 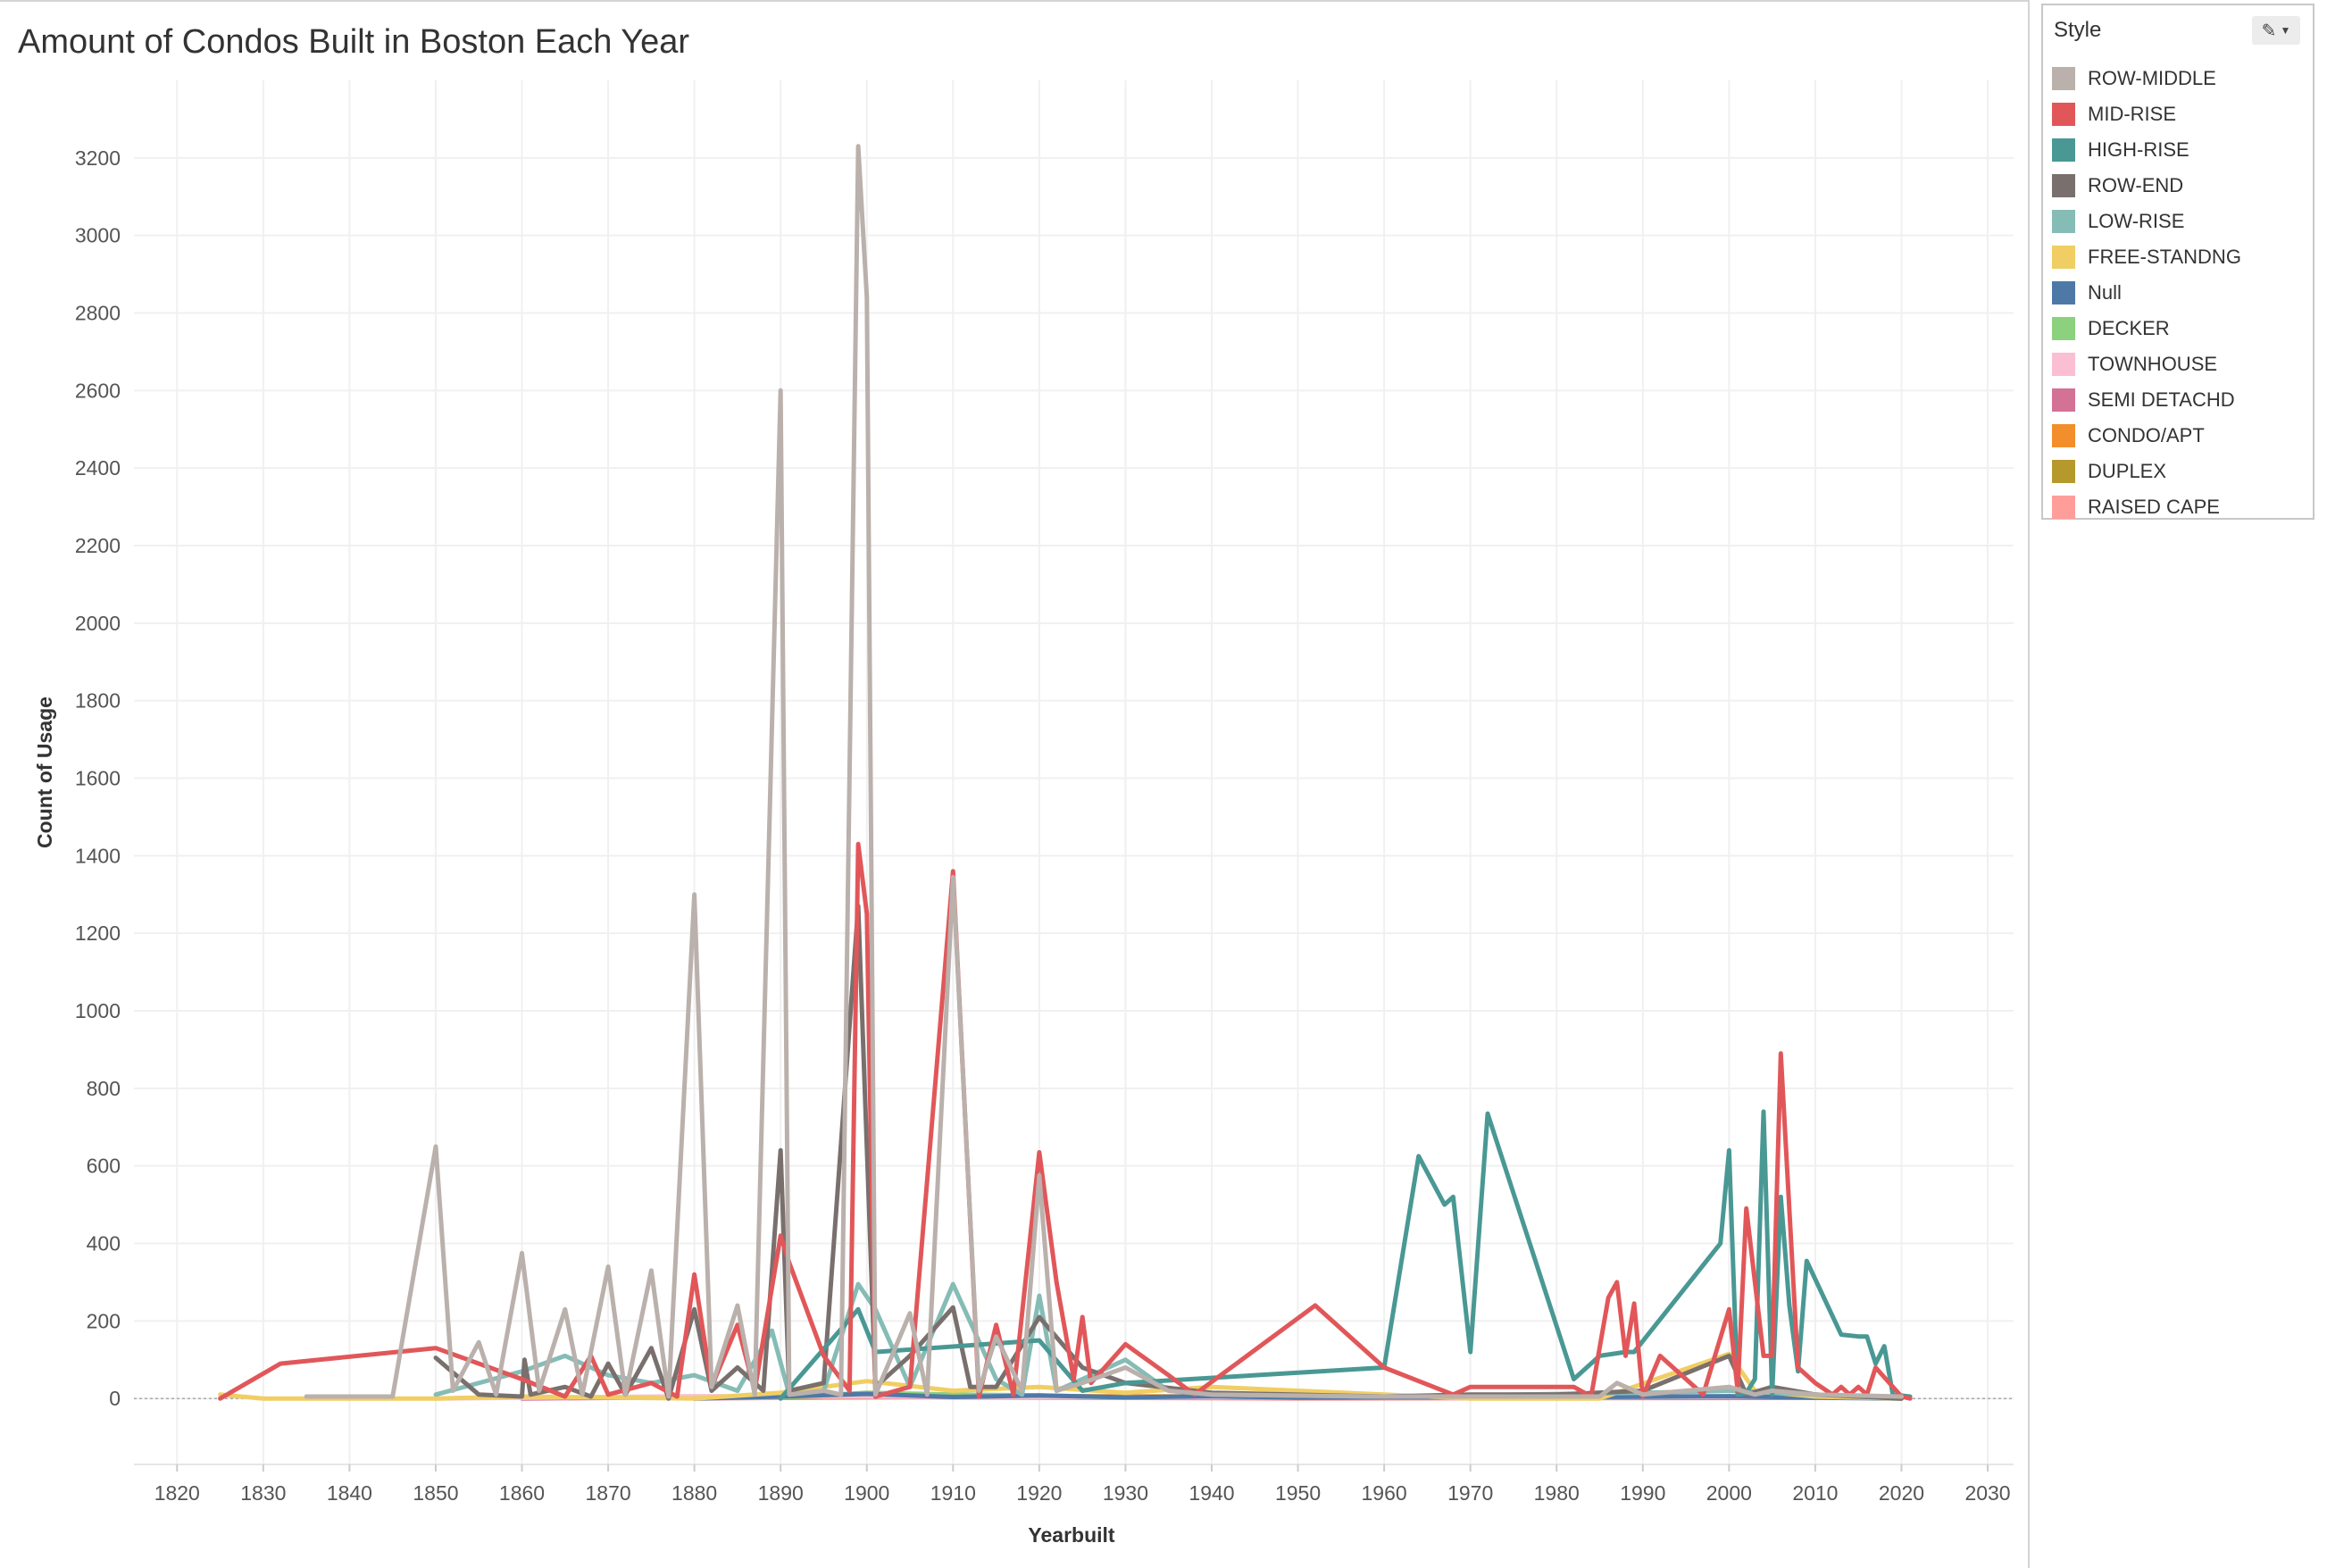 What do you see at coordinates (2137, 221) in the screenshot?
I see `legend-label: LOW-RISE` at bounding box center [2137, 221].